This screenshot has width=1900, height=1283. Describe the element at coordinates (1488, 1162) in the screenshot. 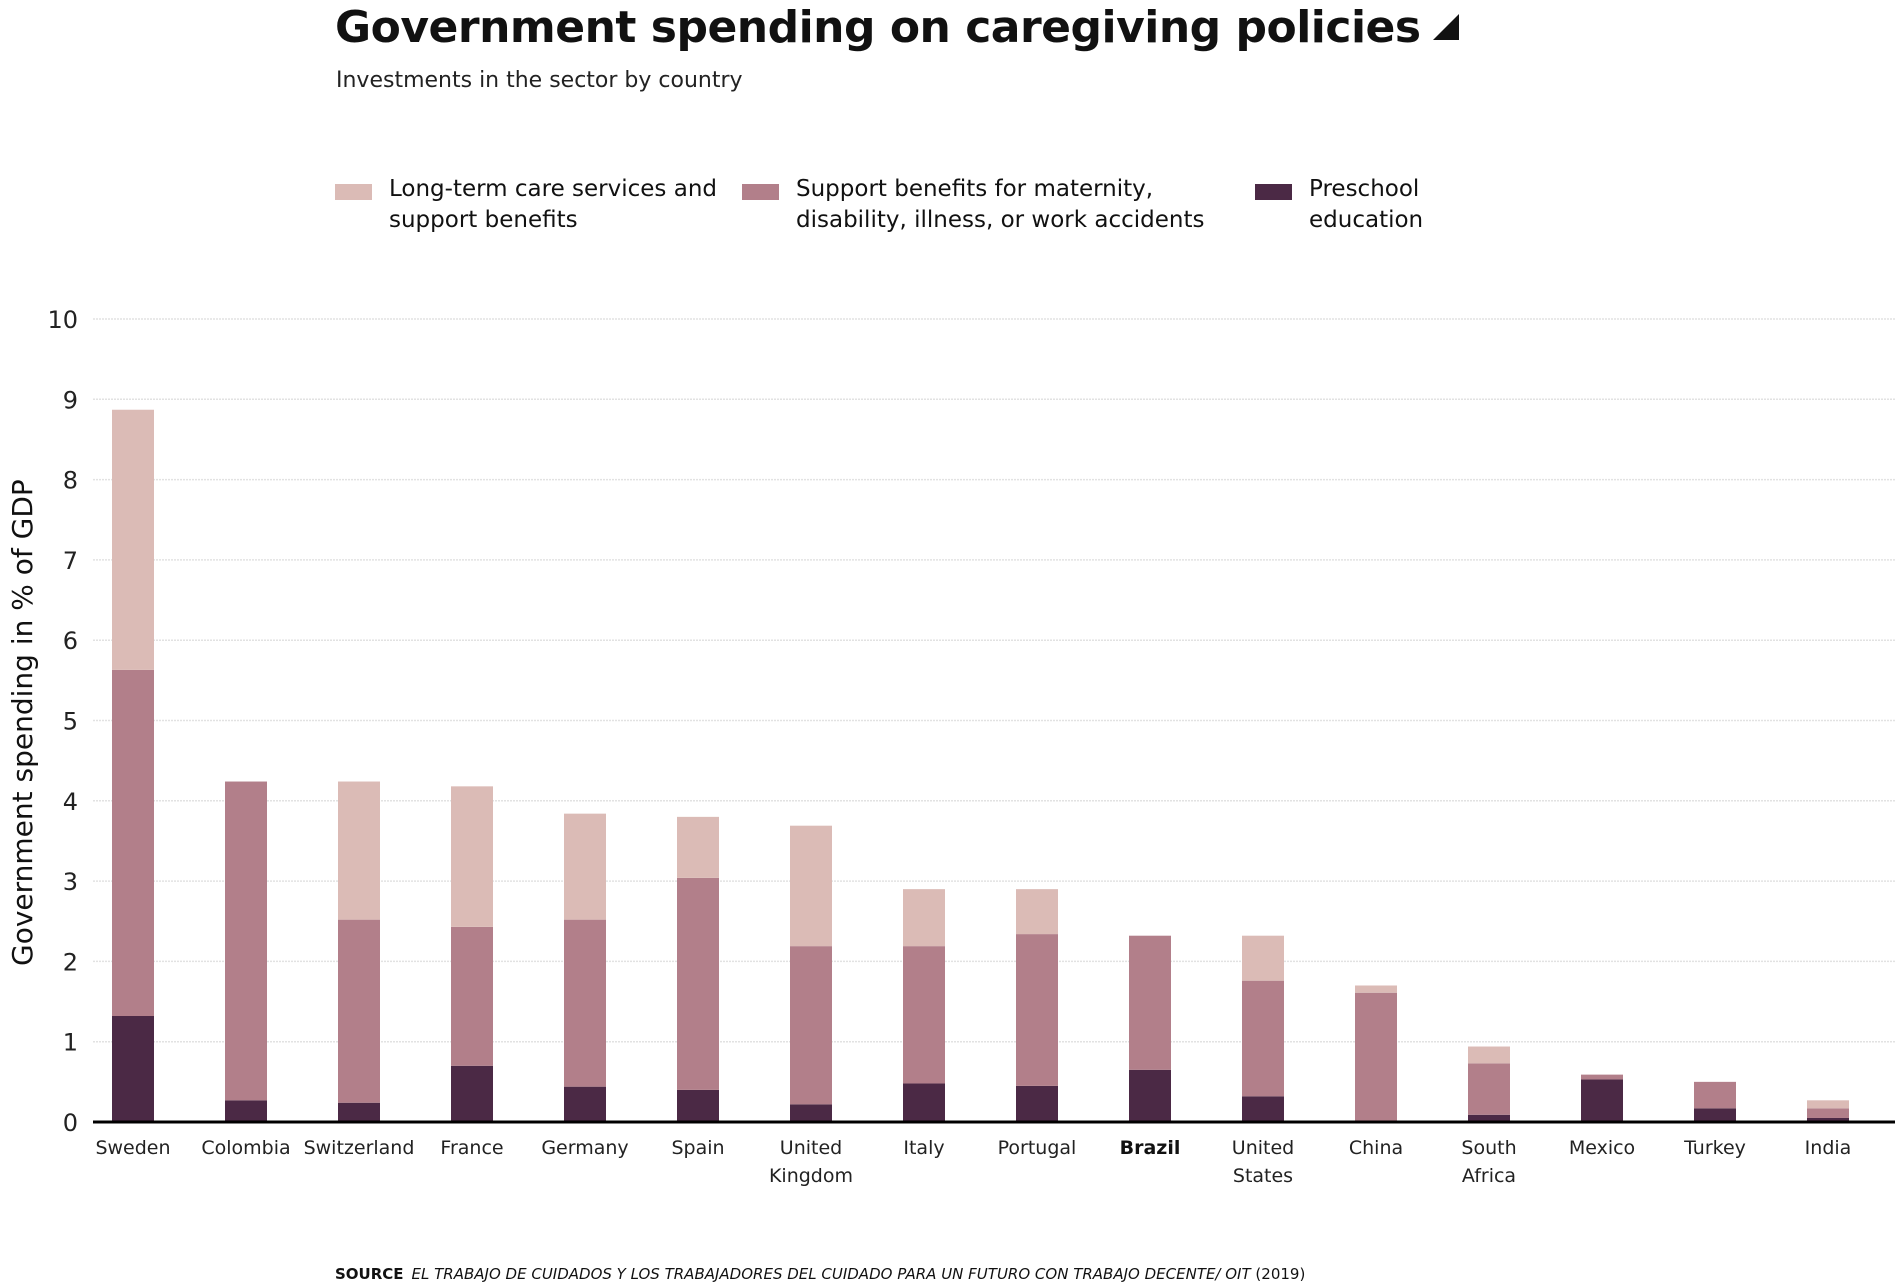

I see `x-tick-label: South Africa` at that location.